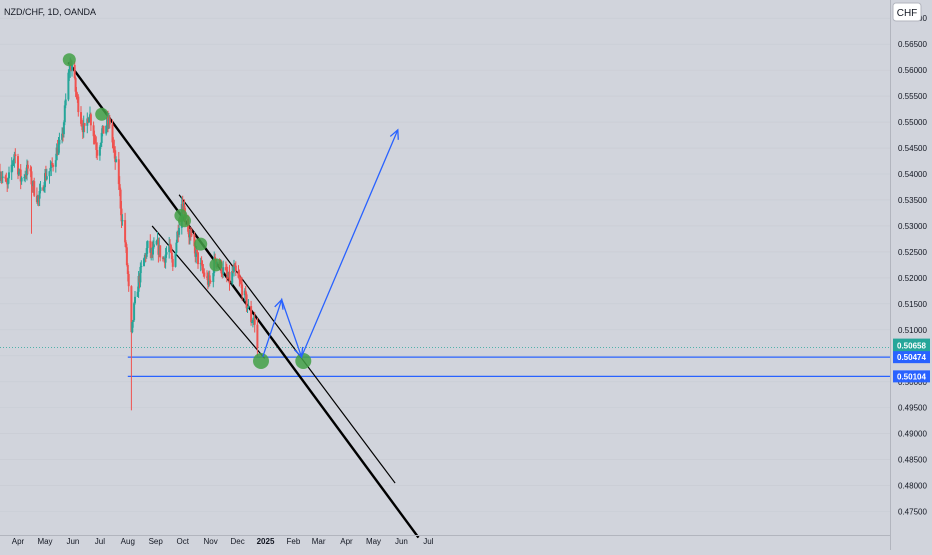 This screenshot has width=932, height=555. I want to click on currency-button: CHF, so click(907, 12).